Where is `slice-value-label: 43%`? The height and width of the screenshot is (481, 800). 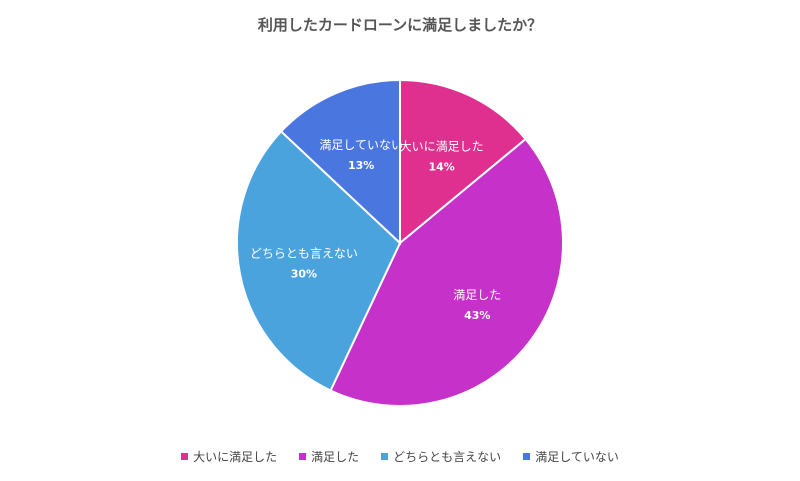 slice-value-label: 43% is located at coordinates (477, 315).